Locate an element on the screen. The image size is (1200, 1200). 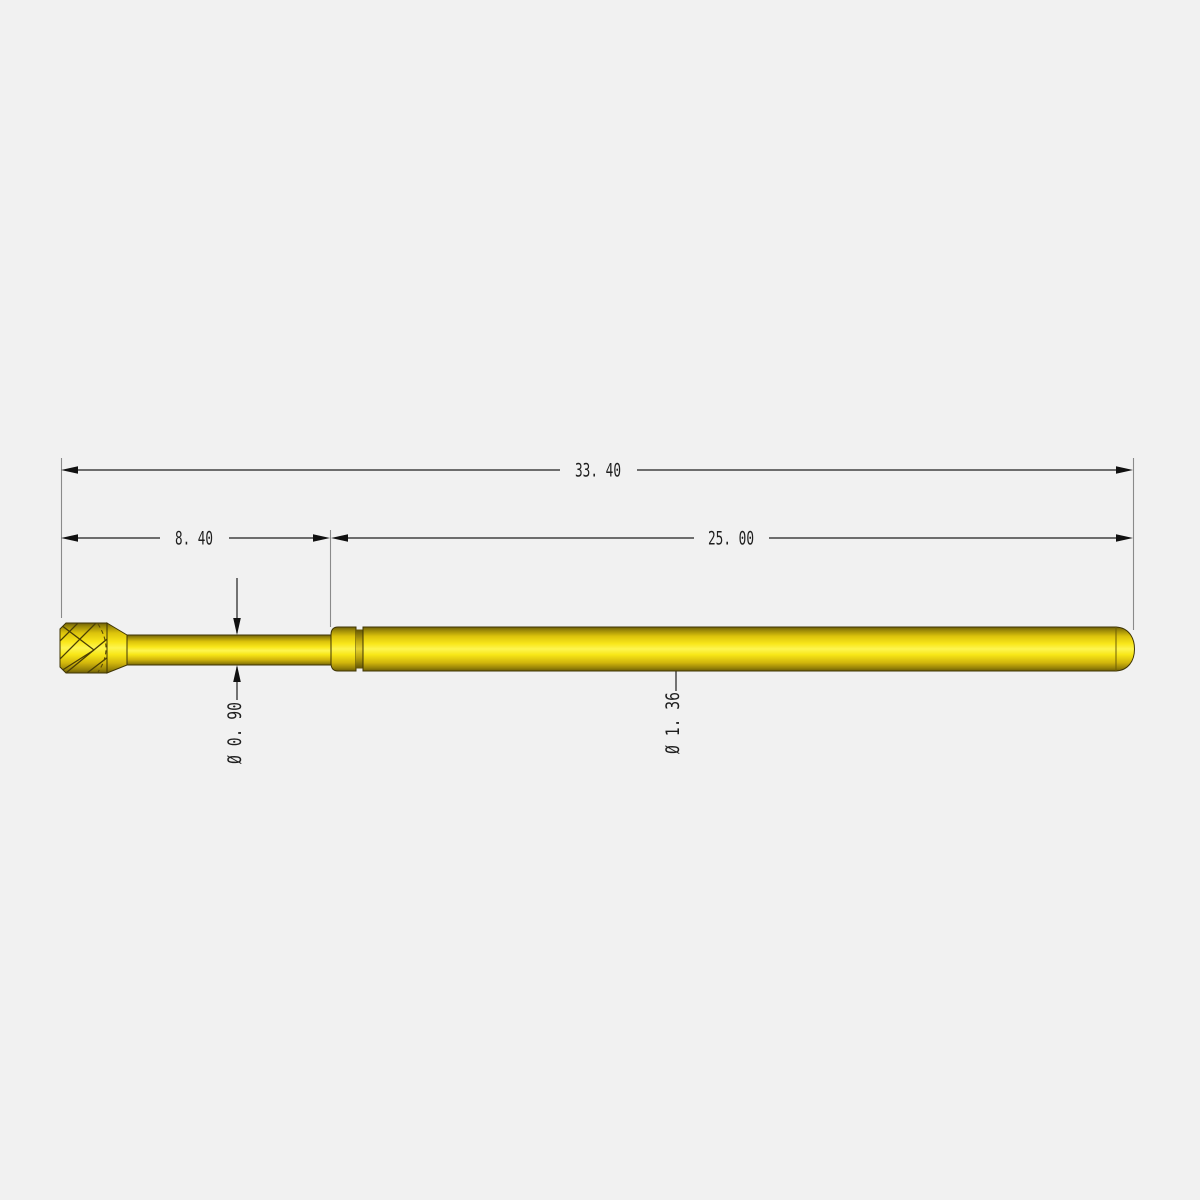
arrow-barrel-left is located at coordinates (339, 538).